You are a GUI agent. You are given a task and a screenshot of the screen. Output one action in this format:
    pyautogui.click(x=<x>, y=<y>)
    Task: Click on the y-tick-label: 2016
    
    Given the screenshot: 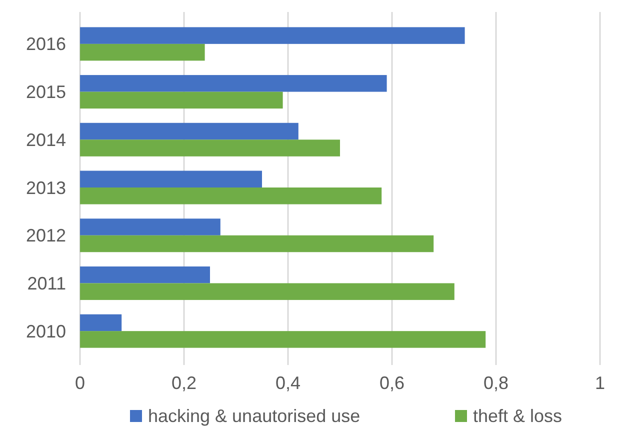 What is the action you would take?
    pyautogui.click(x=46, y=44)
    